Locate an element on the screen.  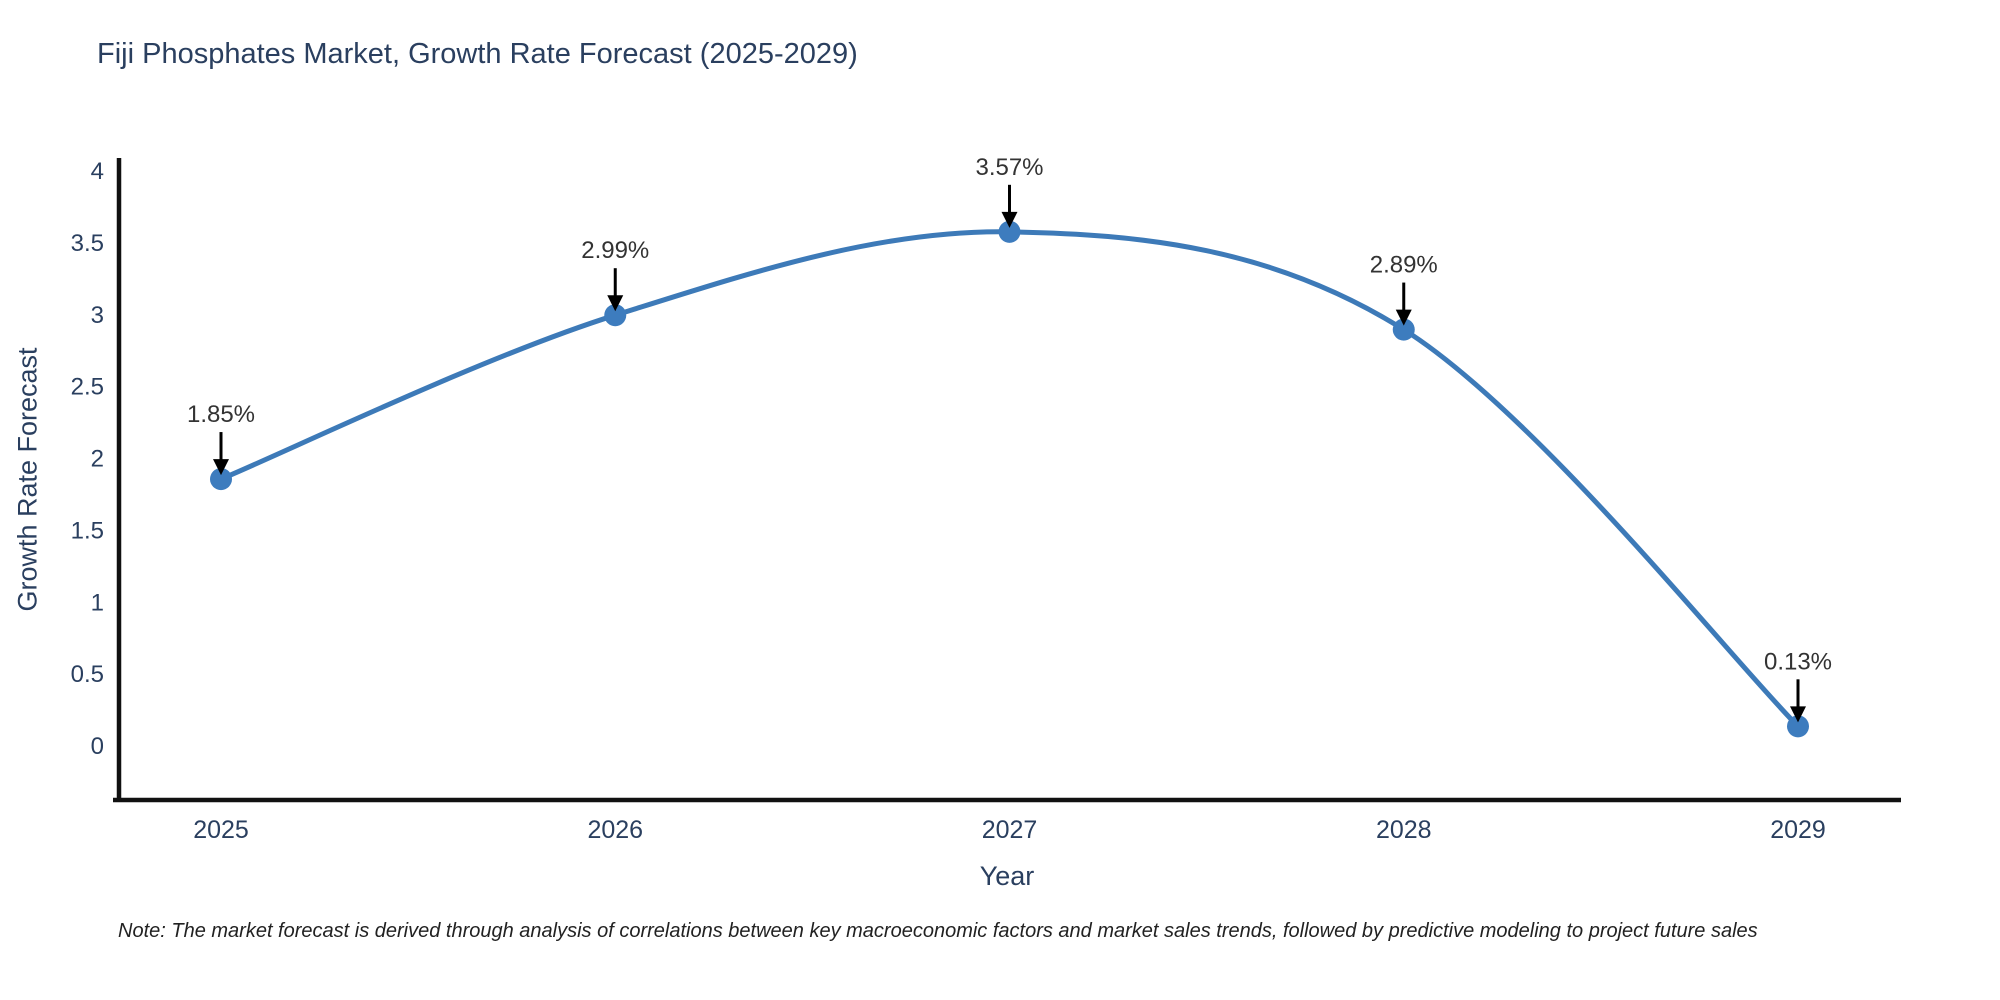
y-tick-label: 3 is located at coordinates (97, 315).